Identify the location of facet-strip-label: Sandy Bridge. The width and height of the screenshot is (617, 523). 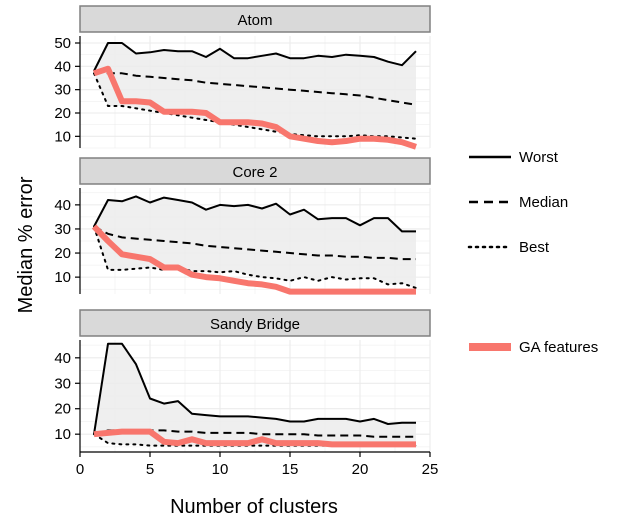
(255, 324).